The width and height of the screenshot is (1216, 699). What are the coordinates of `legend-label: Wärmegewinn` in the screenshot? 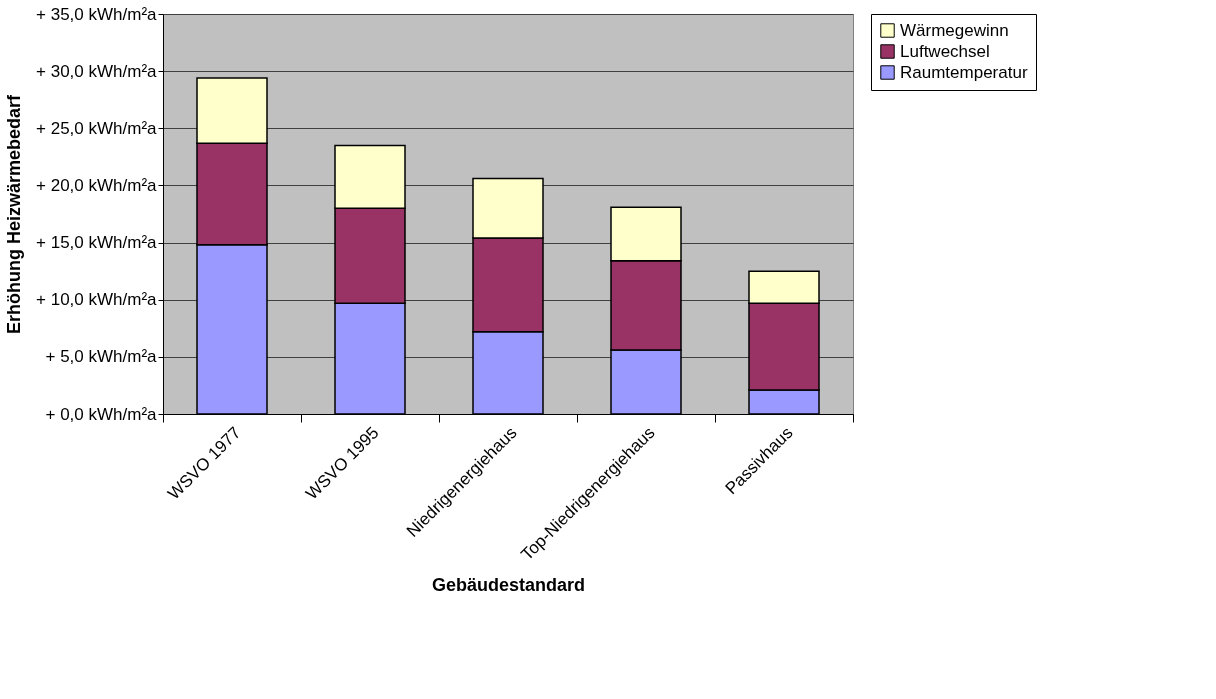 It's located at (954, 30).